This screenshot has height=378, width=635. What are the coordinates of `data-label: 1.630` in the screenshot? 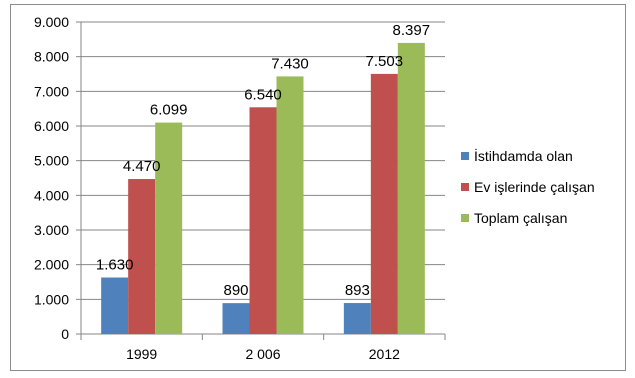 It's located at (115, 264).